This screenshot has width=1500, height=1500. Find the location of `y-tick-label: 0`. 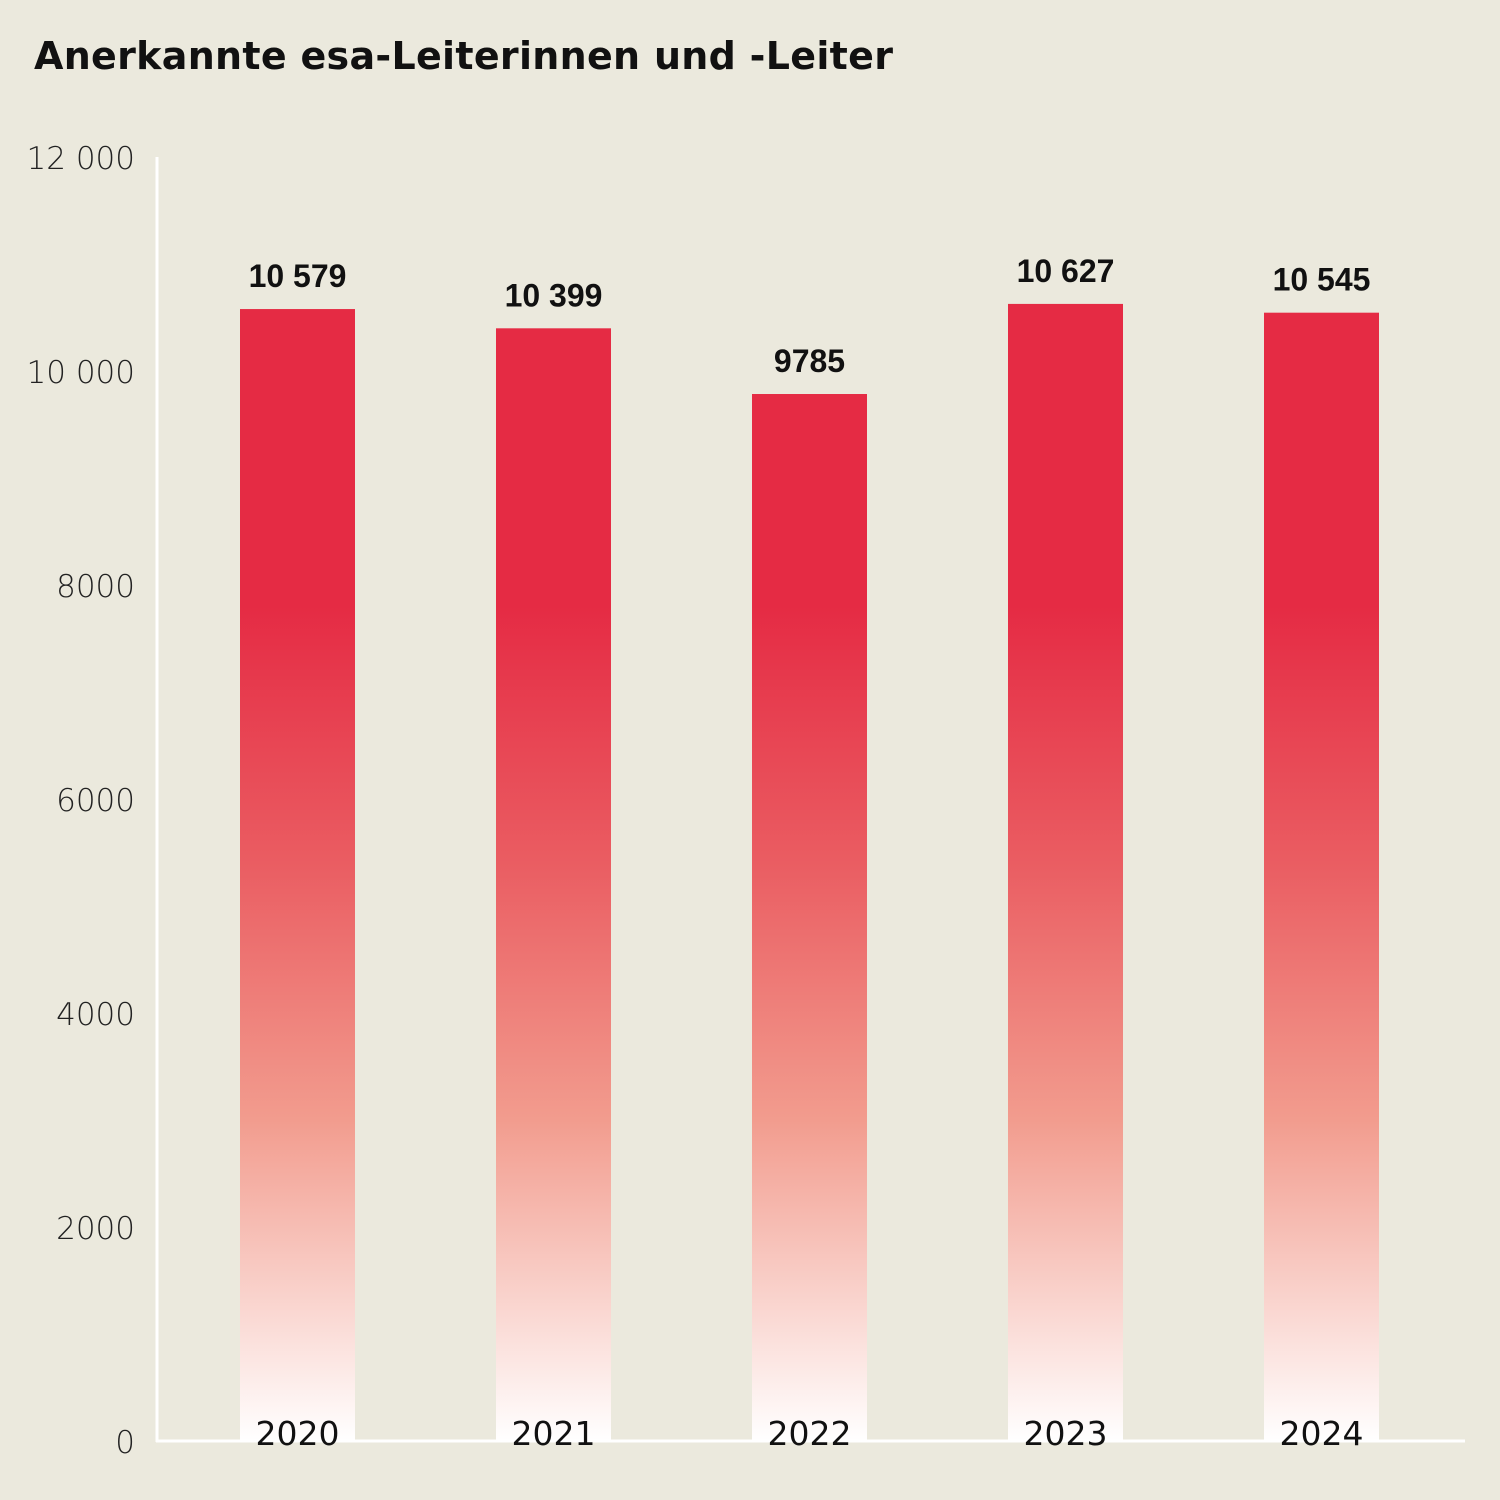

y-tick-label: 0 is located at coordinates (125, 1443).